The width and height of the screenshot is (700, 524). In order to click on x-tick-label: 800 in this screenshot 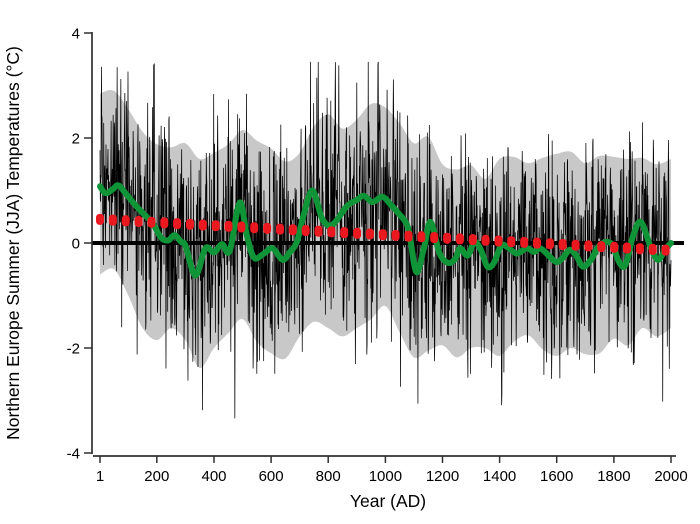, I will do `click(328, 476)`.